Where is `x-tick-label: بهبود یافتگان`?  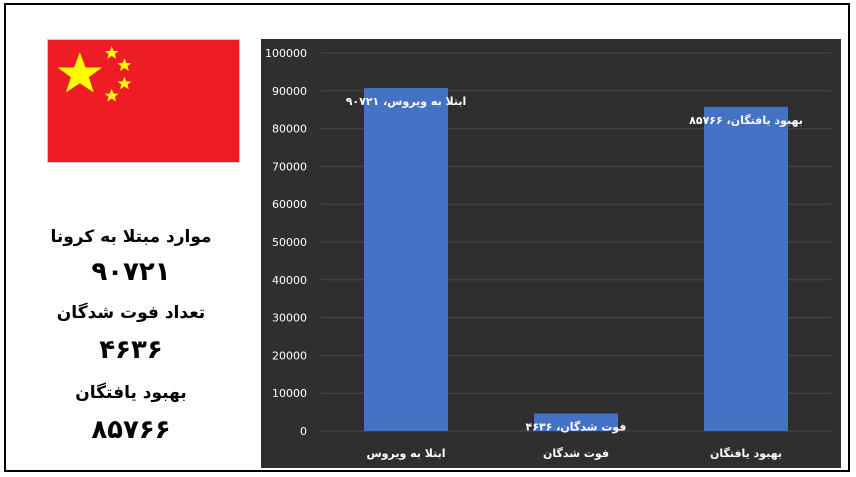
x-tick-label: بهبود یافتگان is located at coordinates (746, 453).